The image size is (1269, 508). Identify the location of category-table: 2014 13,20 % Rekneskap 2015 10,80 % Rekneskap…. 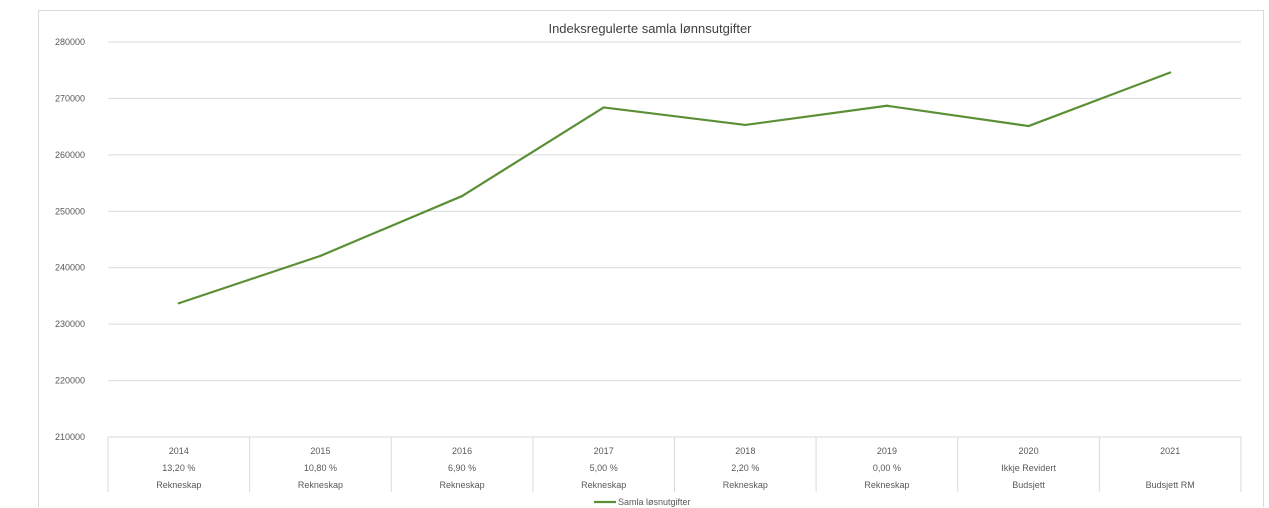
(674, 464).